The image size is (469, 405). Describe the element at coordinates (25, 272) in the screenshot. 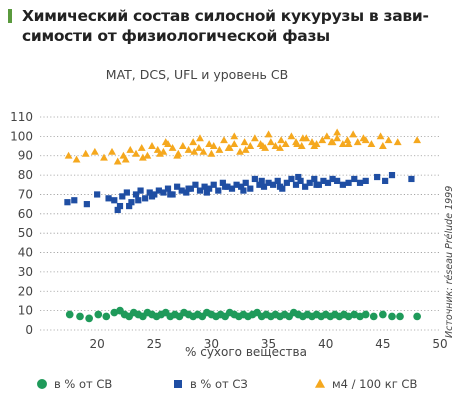

I see `y-tick-label: 30` at that location.